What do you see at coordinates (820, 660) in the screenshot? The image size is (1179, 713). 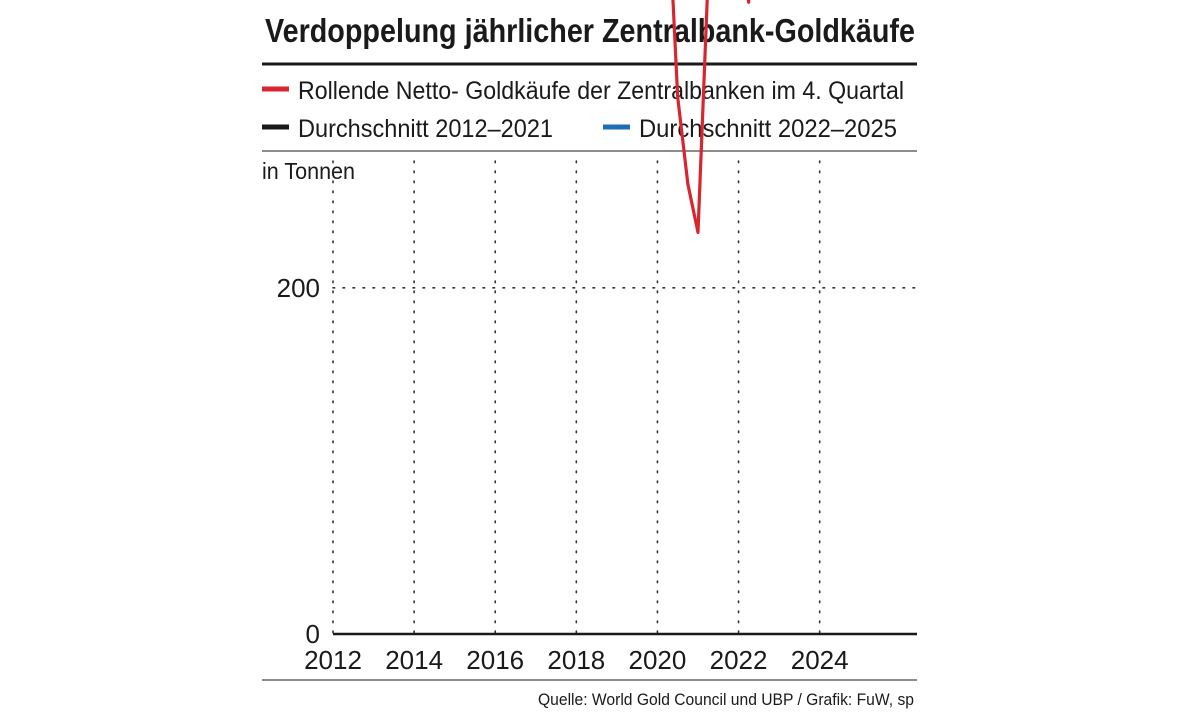 I see `x-tick-label-2024: 2024` at bounding box center [820, 660].